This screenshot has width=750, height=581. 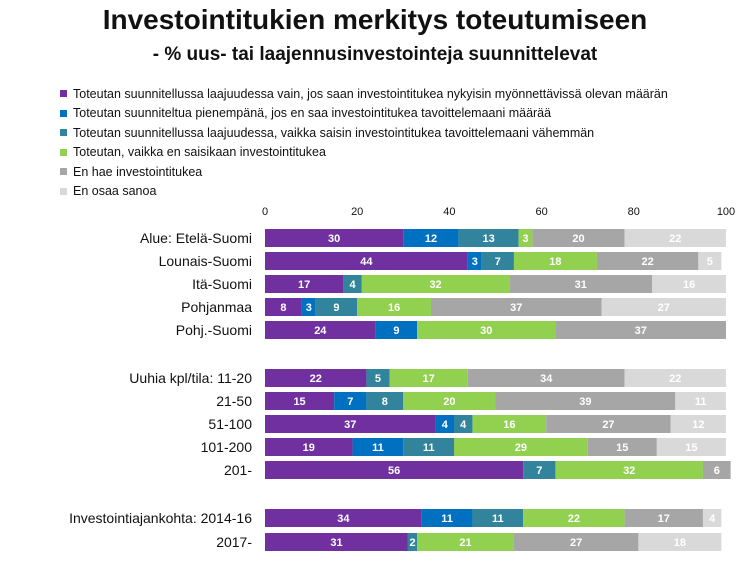 I want to click on x-tick-label: 60, so click(x=541, y=212).